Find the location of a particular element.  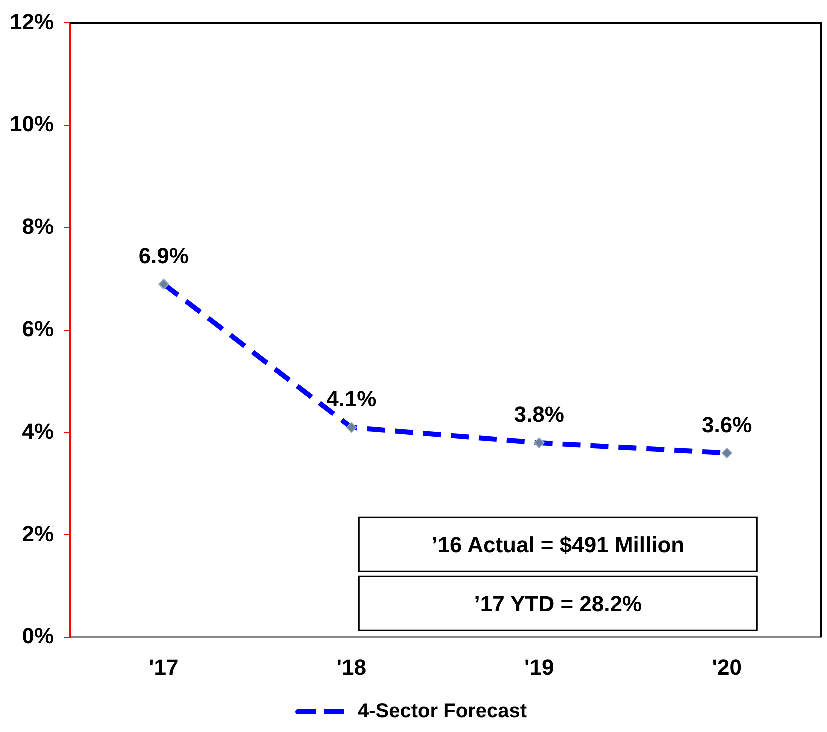

annotation: ’16 Actual = $491 Million is located at coordinates (558, 545).